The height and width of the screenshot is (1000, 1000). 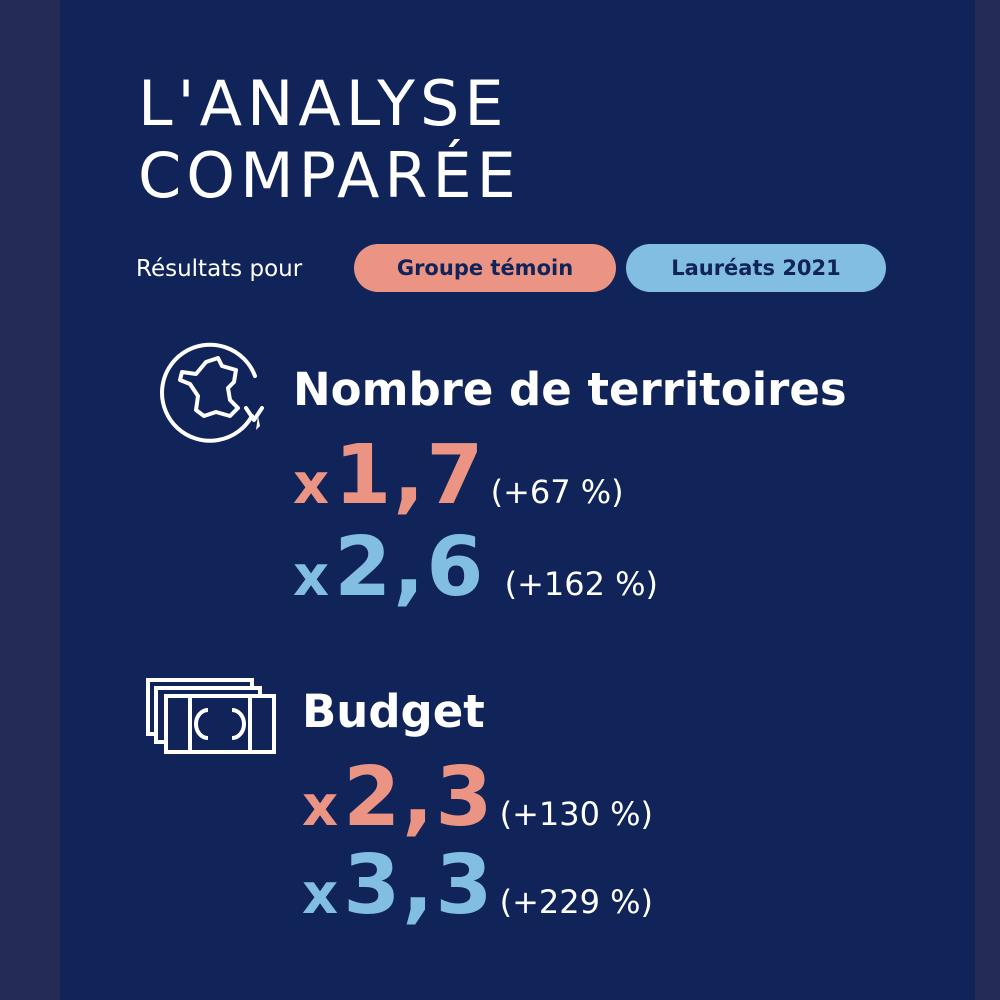 What do you see at coordinates (329, 175) in the screenshot?
I see `title-line-2: COMPARÉE` at bounding box center [329, 175].